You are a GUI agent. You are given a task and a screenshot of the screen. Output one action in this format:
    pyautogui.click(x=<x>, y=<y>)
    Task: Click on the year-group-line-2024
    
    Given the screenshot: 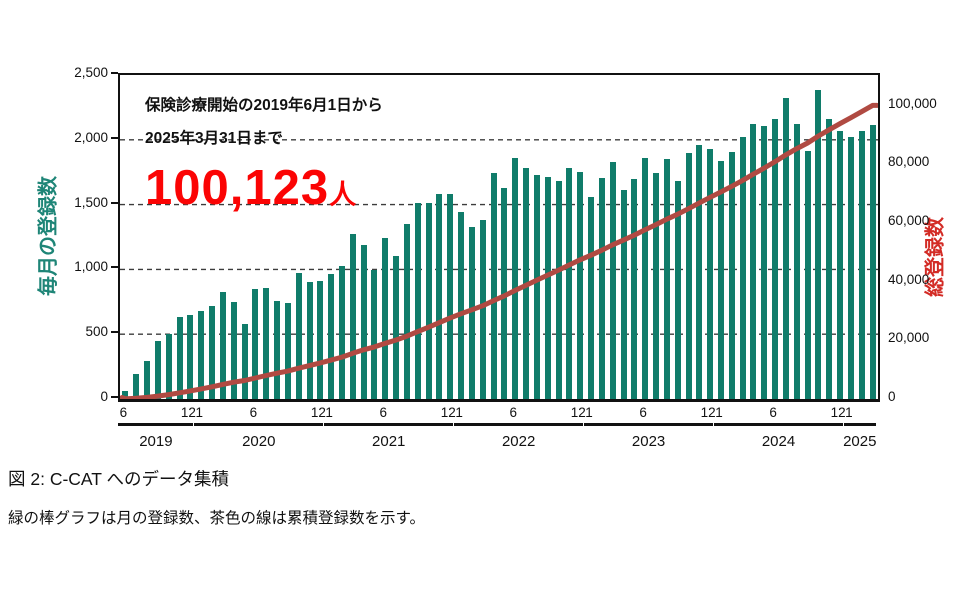 What is the action you would take?
    pyautogui.click(x=778, y=424)
    